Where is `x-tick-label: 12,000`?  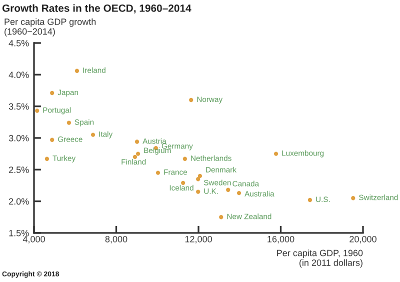 x-tick-label: 12,000 is located at coordinates (198, 240).